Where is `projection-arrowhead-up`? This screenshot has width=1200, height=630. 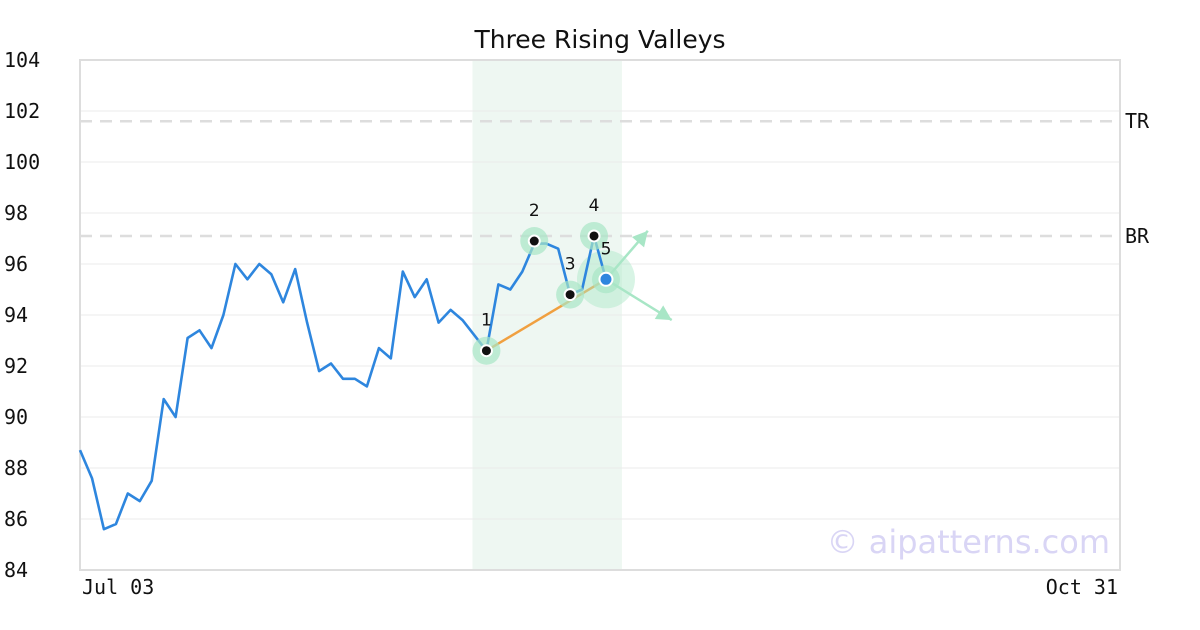 projection-arrowhead-up is located at coordinates (639, 239).